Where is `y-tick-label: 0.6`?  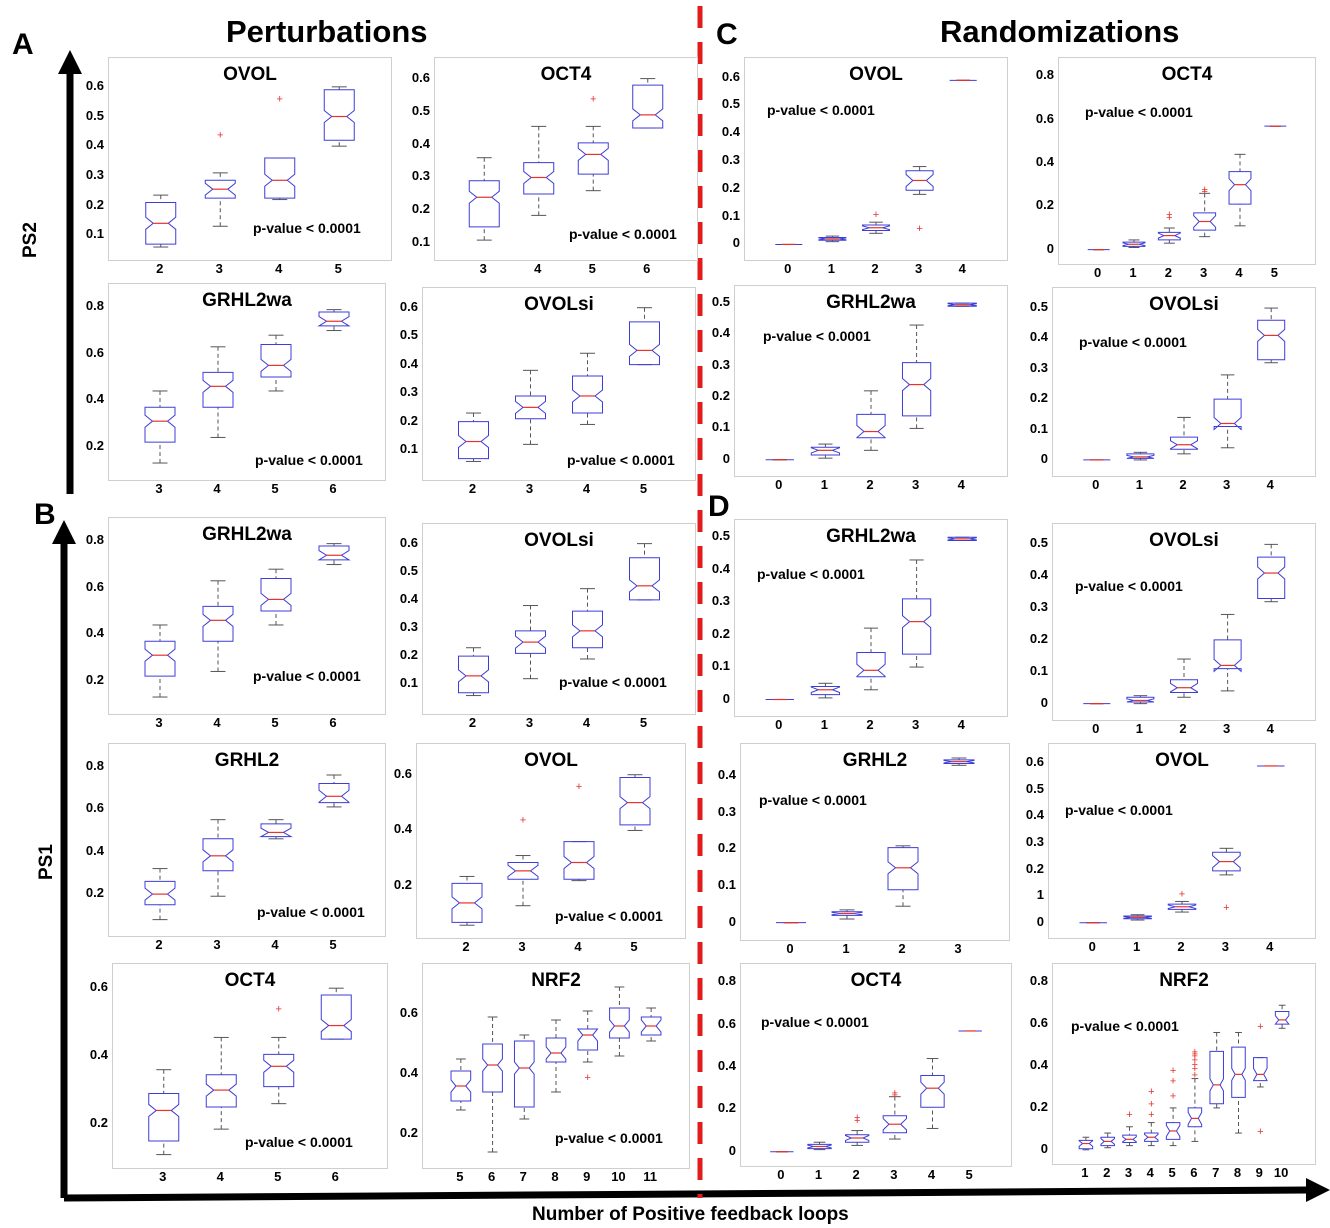 y-tick-label: 0.6 is located at coordinates (94, 808).